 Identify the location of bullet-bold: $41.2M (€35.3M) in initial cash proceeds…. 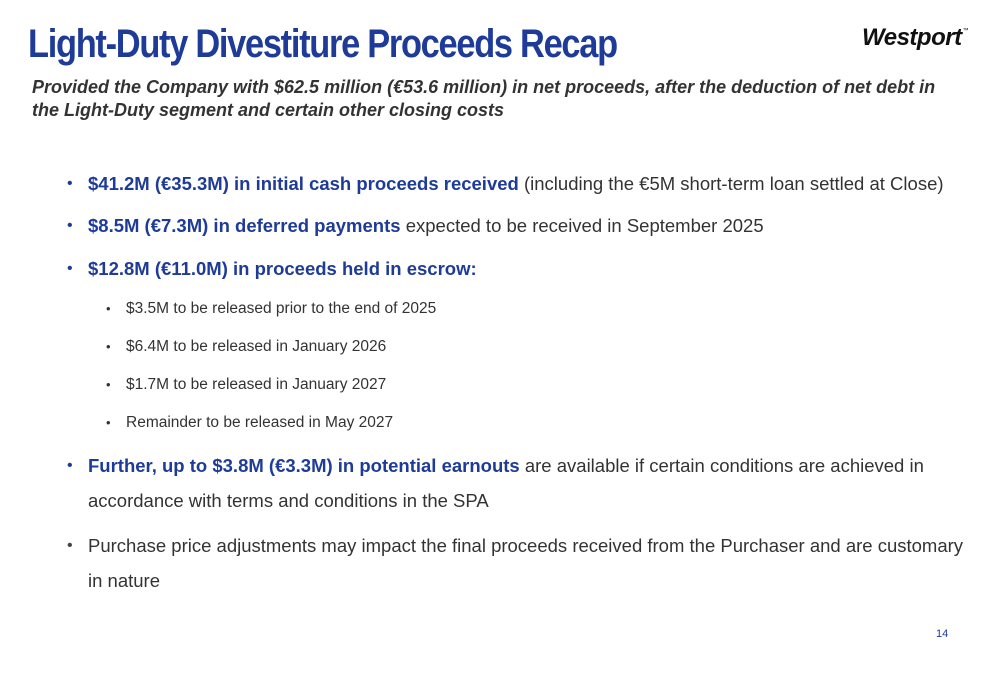
(303, 183).